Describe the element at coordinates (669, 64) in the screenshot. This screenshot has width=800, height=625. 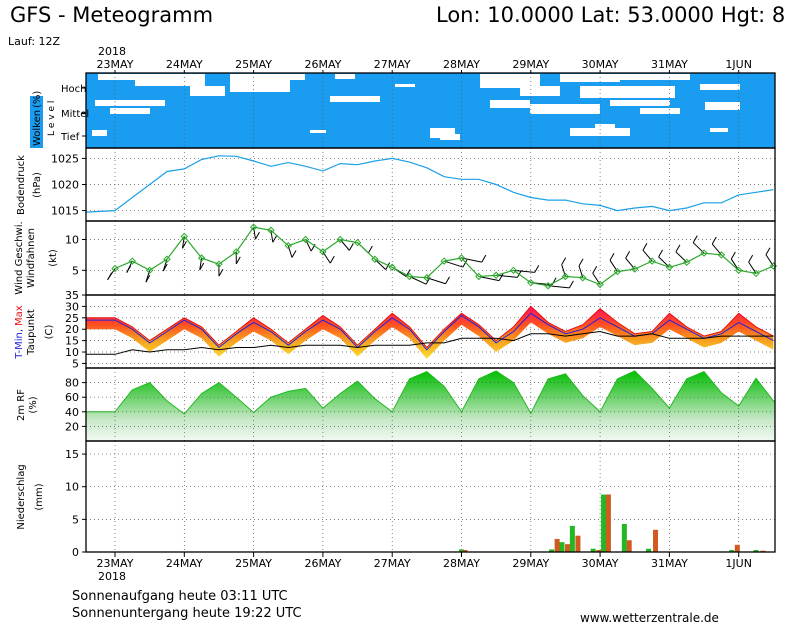
I see `top-date-label: 31MAY` at that location.